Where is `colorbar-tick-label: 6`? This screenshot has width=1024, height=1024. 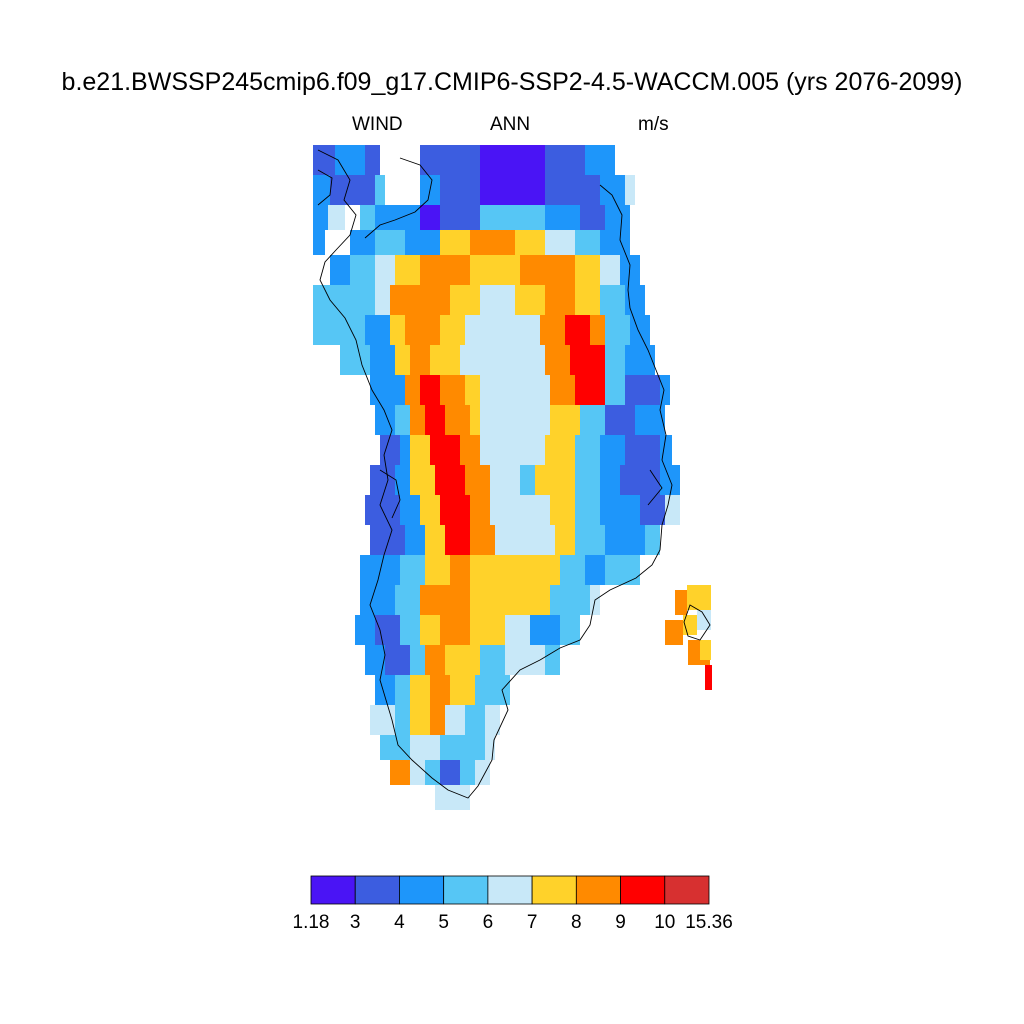 colorbar-tick-label: 6 is located at coordinates (488, 922).